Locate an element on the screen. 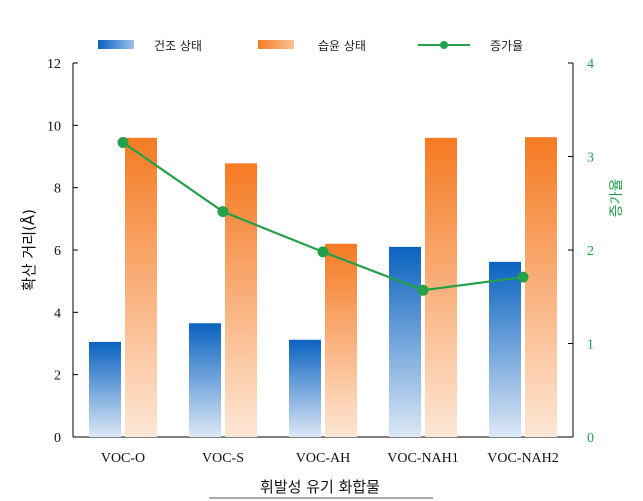 This screenshot has width=643, height=501. legend-swatch-wet is located at coordinates (276, 44).